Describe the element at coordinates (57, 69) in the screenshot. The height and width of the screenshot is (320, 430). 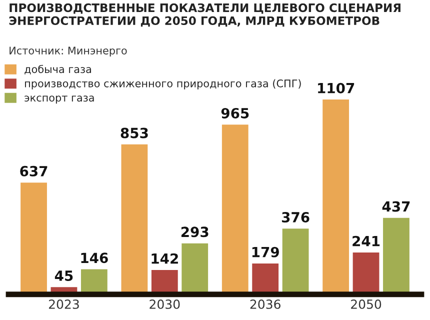
I see `legend-label: добыча газа` at that location.